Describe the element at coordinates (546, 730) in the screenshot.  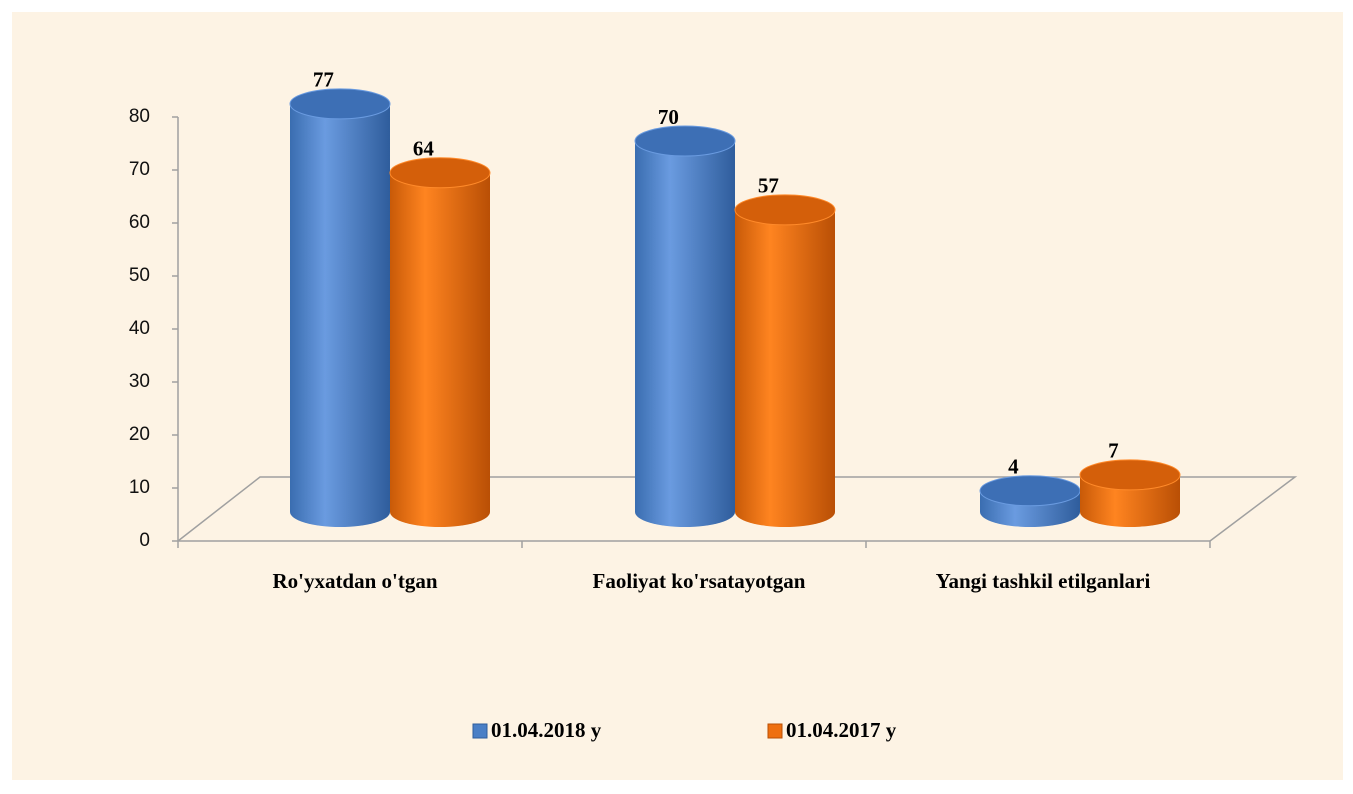
I see `legend-label: 01.04.2018 y` at that location.